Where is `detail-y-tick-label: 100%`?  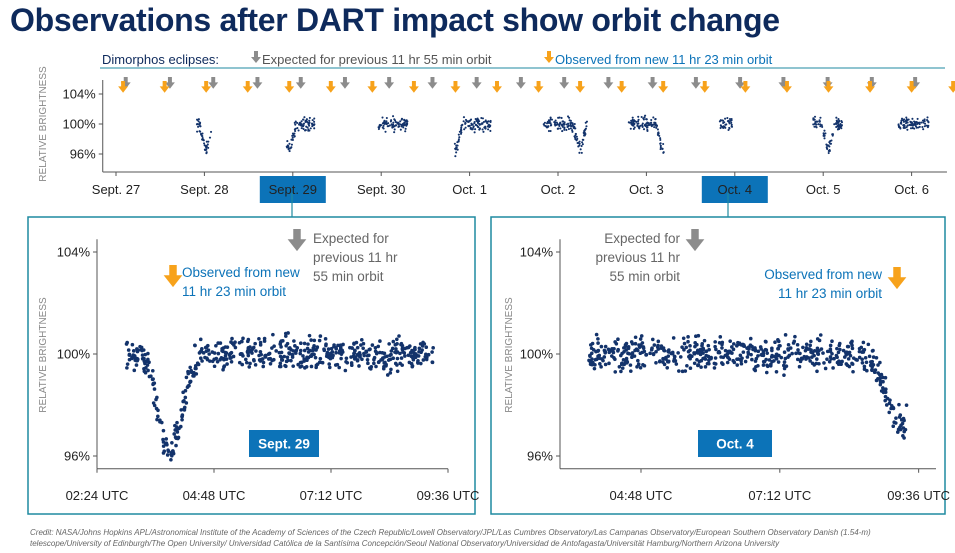 detail-y-tick-label: 100% is located at coordinates (537, 354).